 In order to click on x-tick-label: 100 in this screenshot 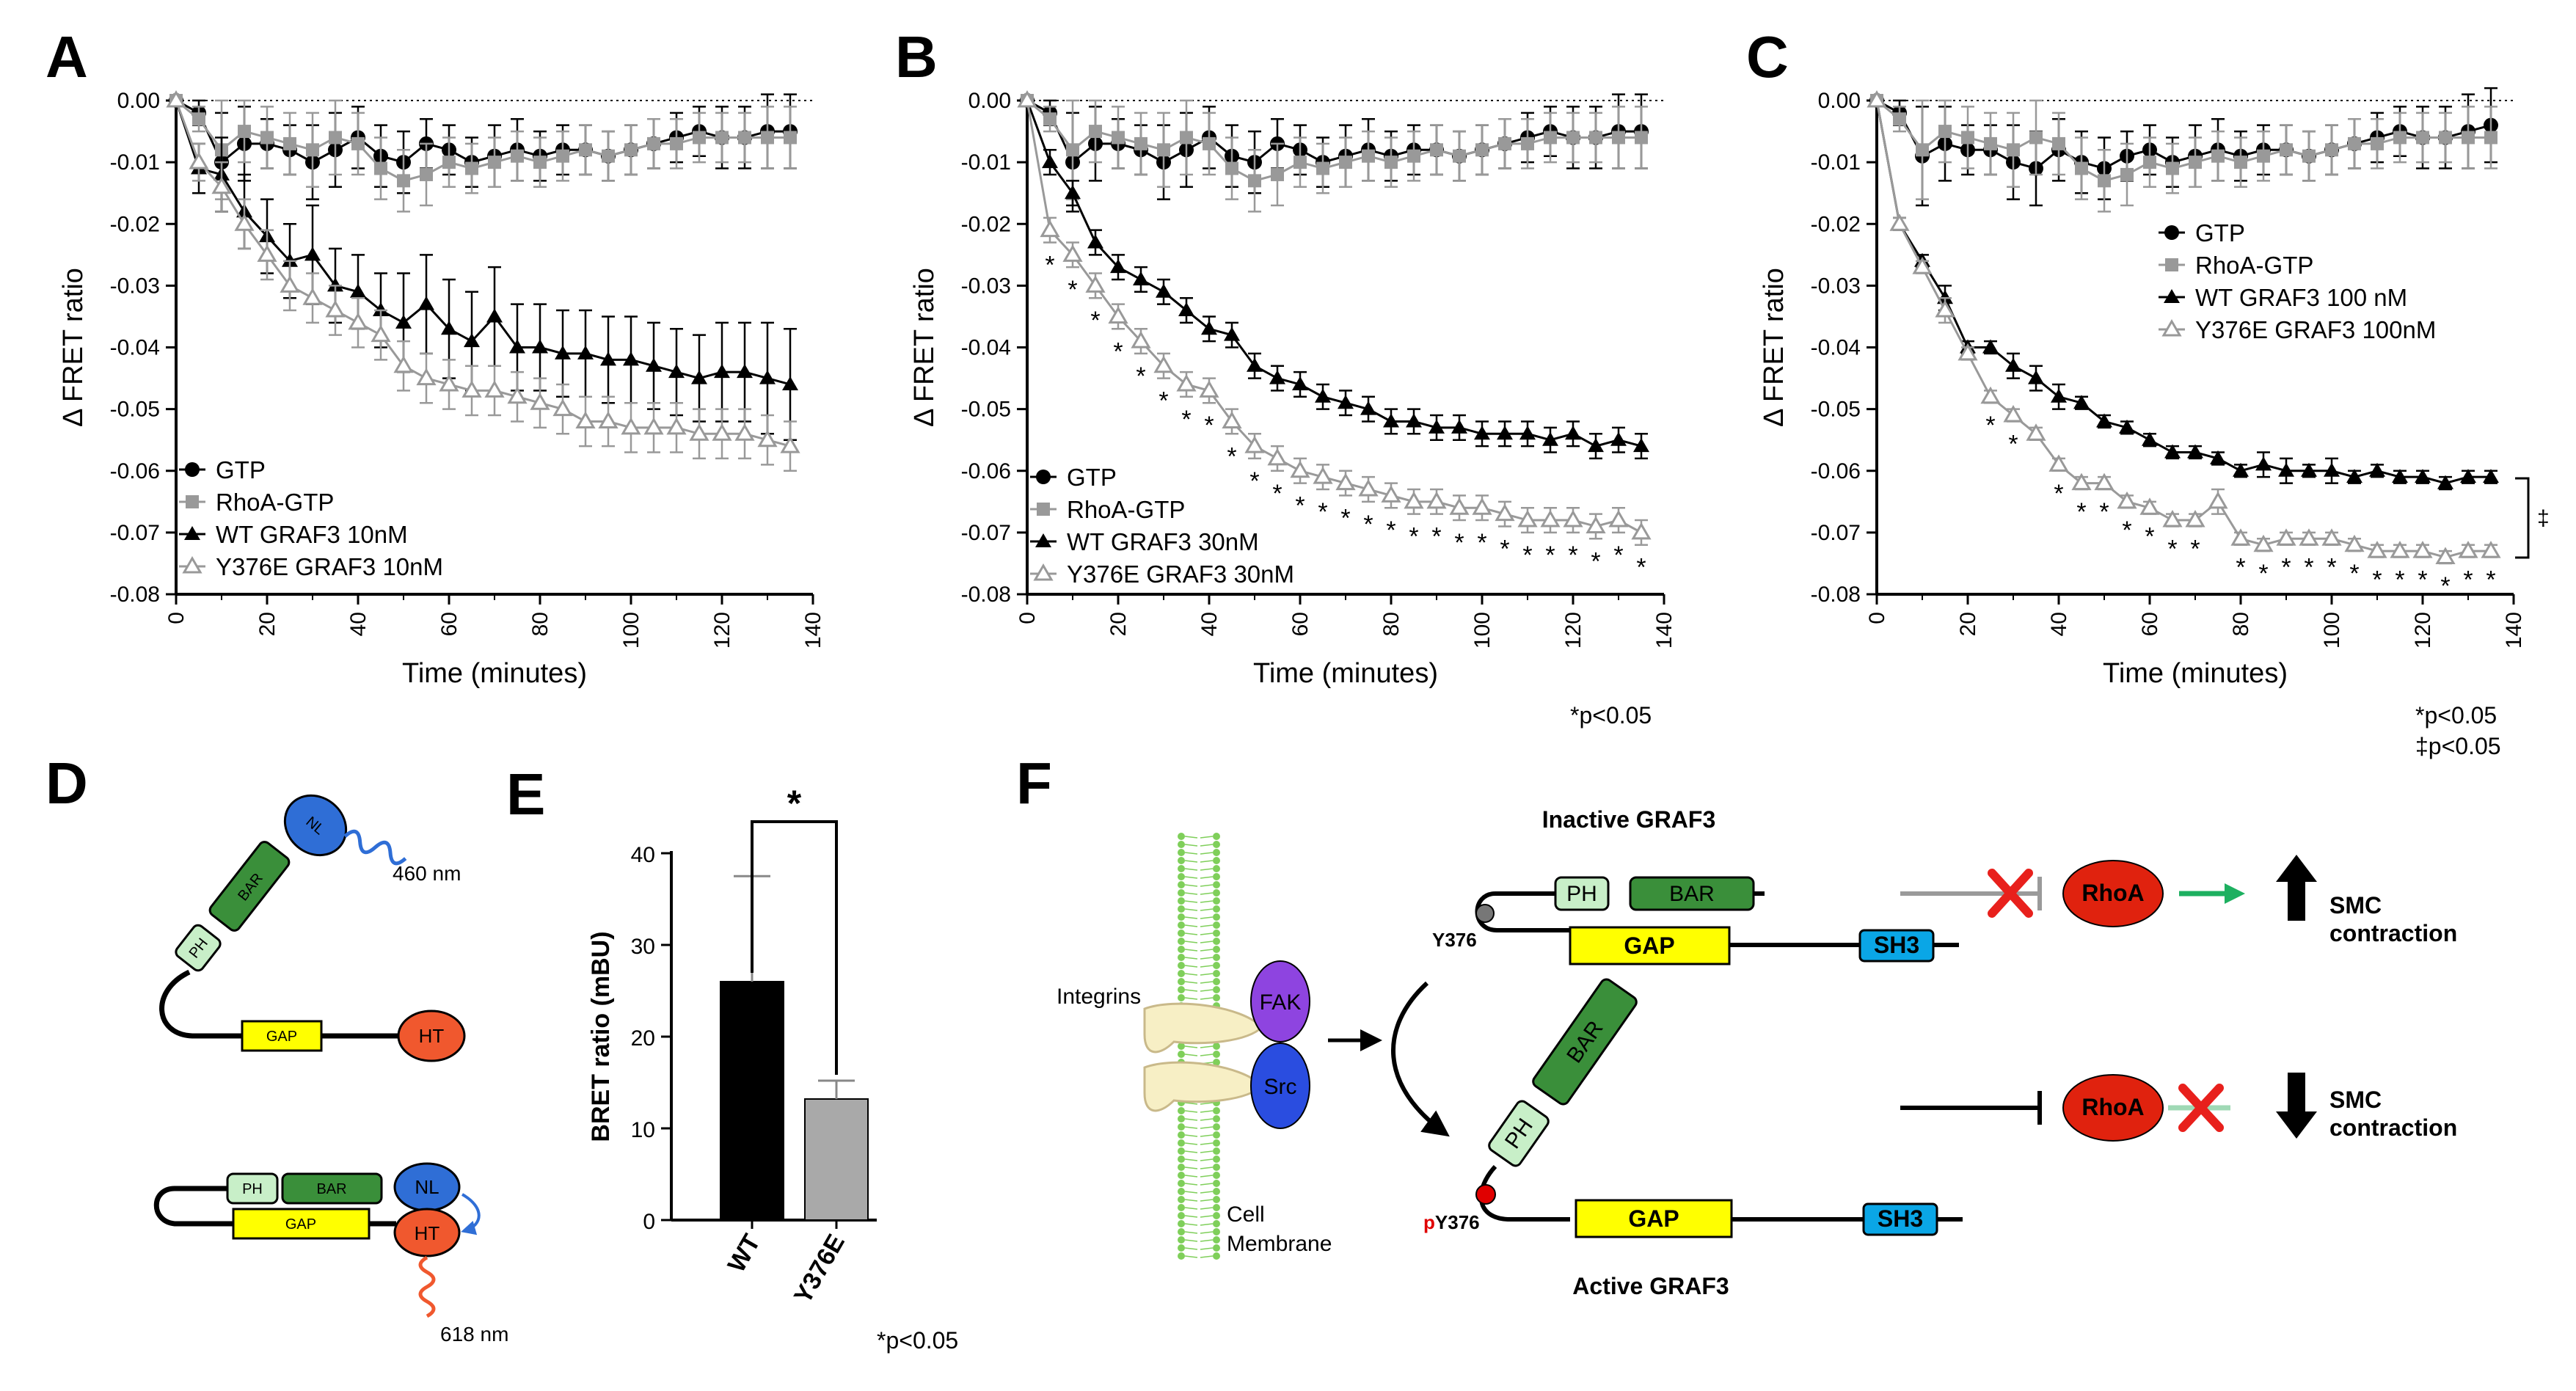, I will do `click(1483, 630)`.